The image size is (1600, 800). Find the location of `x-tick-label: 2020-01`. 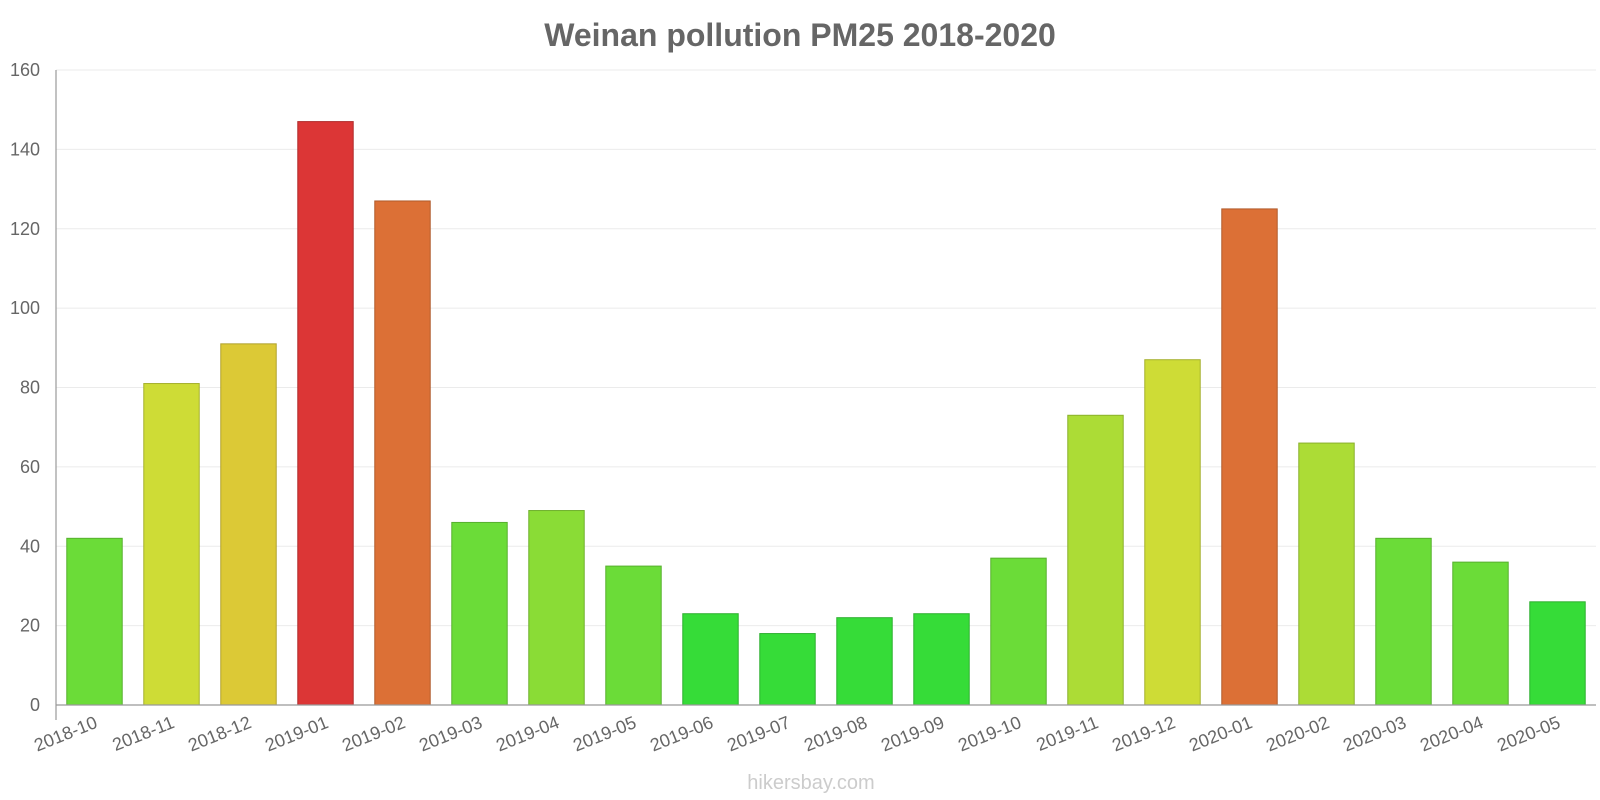

x-tick-label: 2020-01 is located at coordinates (1220, 733).